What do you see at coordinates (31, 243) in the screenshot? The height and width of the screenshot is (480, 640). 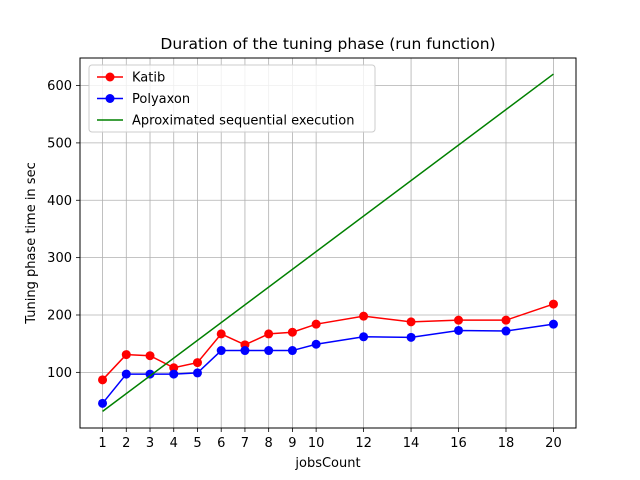 I see `y-axis-label: Tuning phase time in sec` at bounding box center [31, 243].